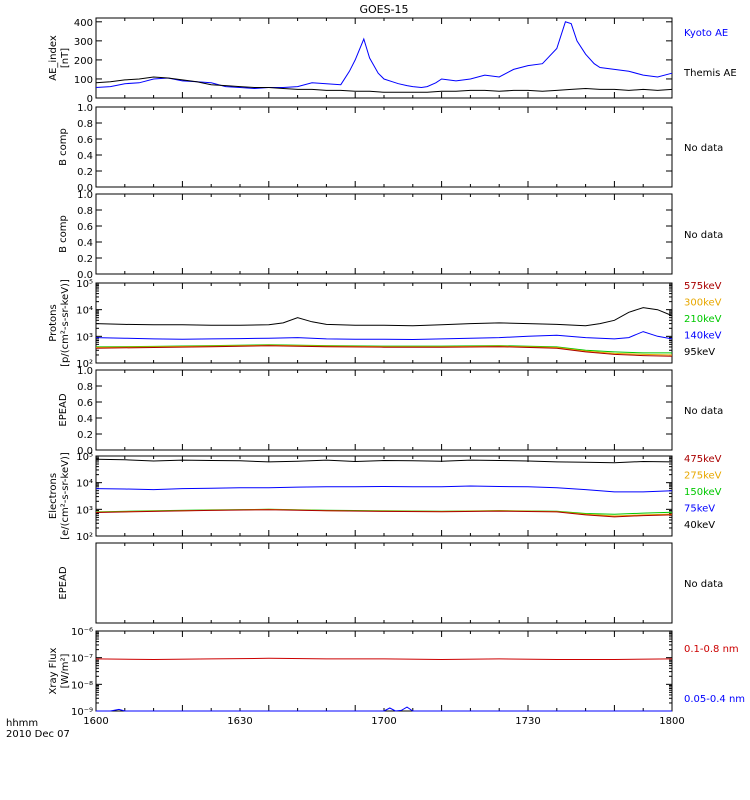 Image resolution: width=750 pixels, height=800 pixels. Describe the element at coordinates (699, 509) in the screenshot. I see `legend-entry: 75keV` at that location.